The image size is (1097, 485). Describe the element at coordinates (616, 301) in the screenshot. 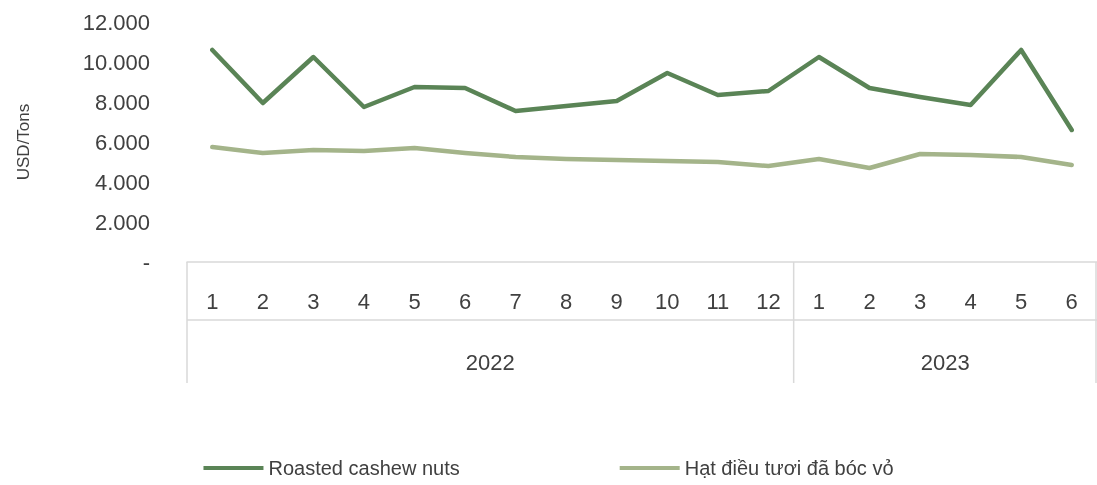

I see `x-tick-label: 9` at that location.